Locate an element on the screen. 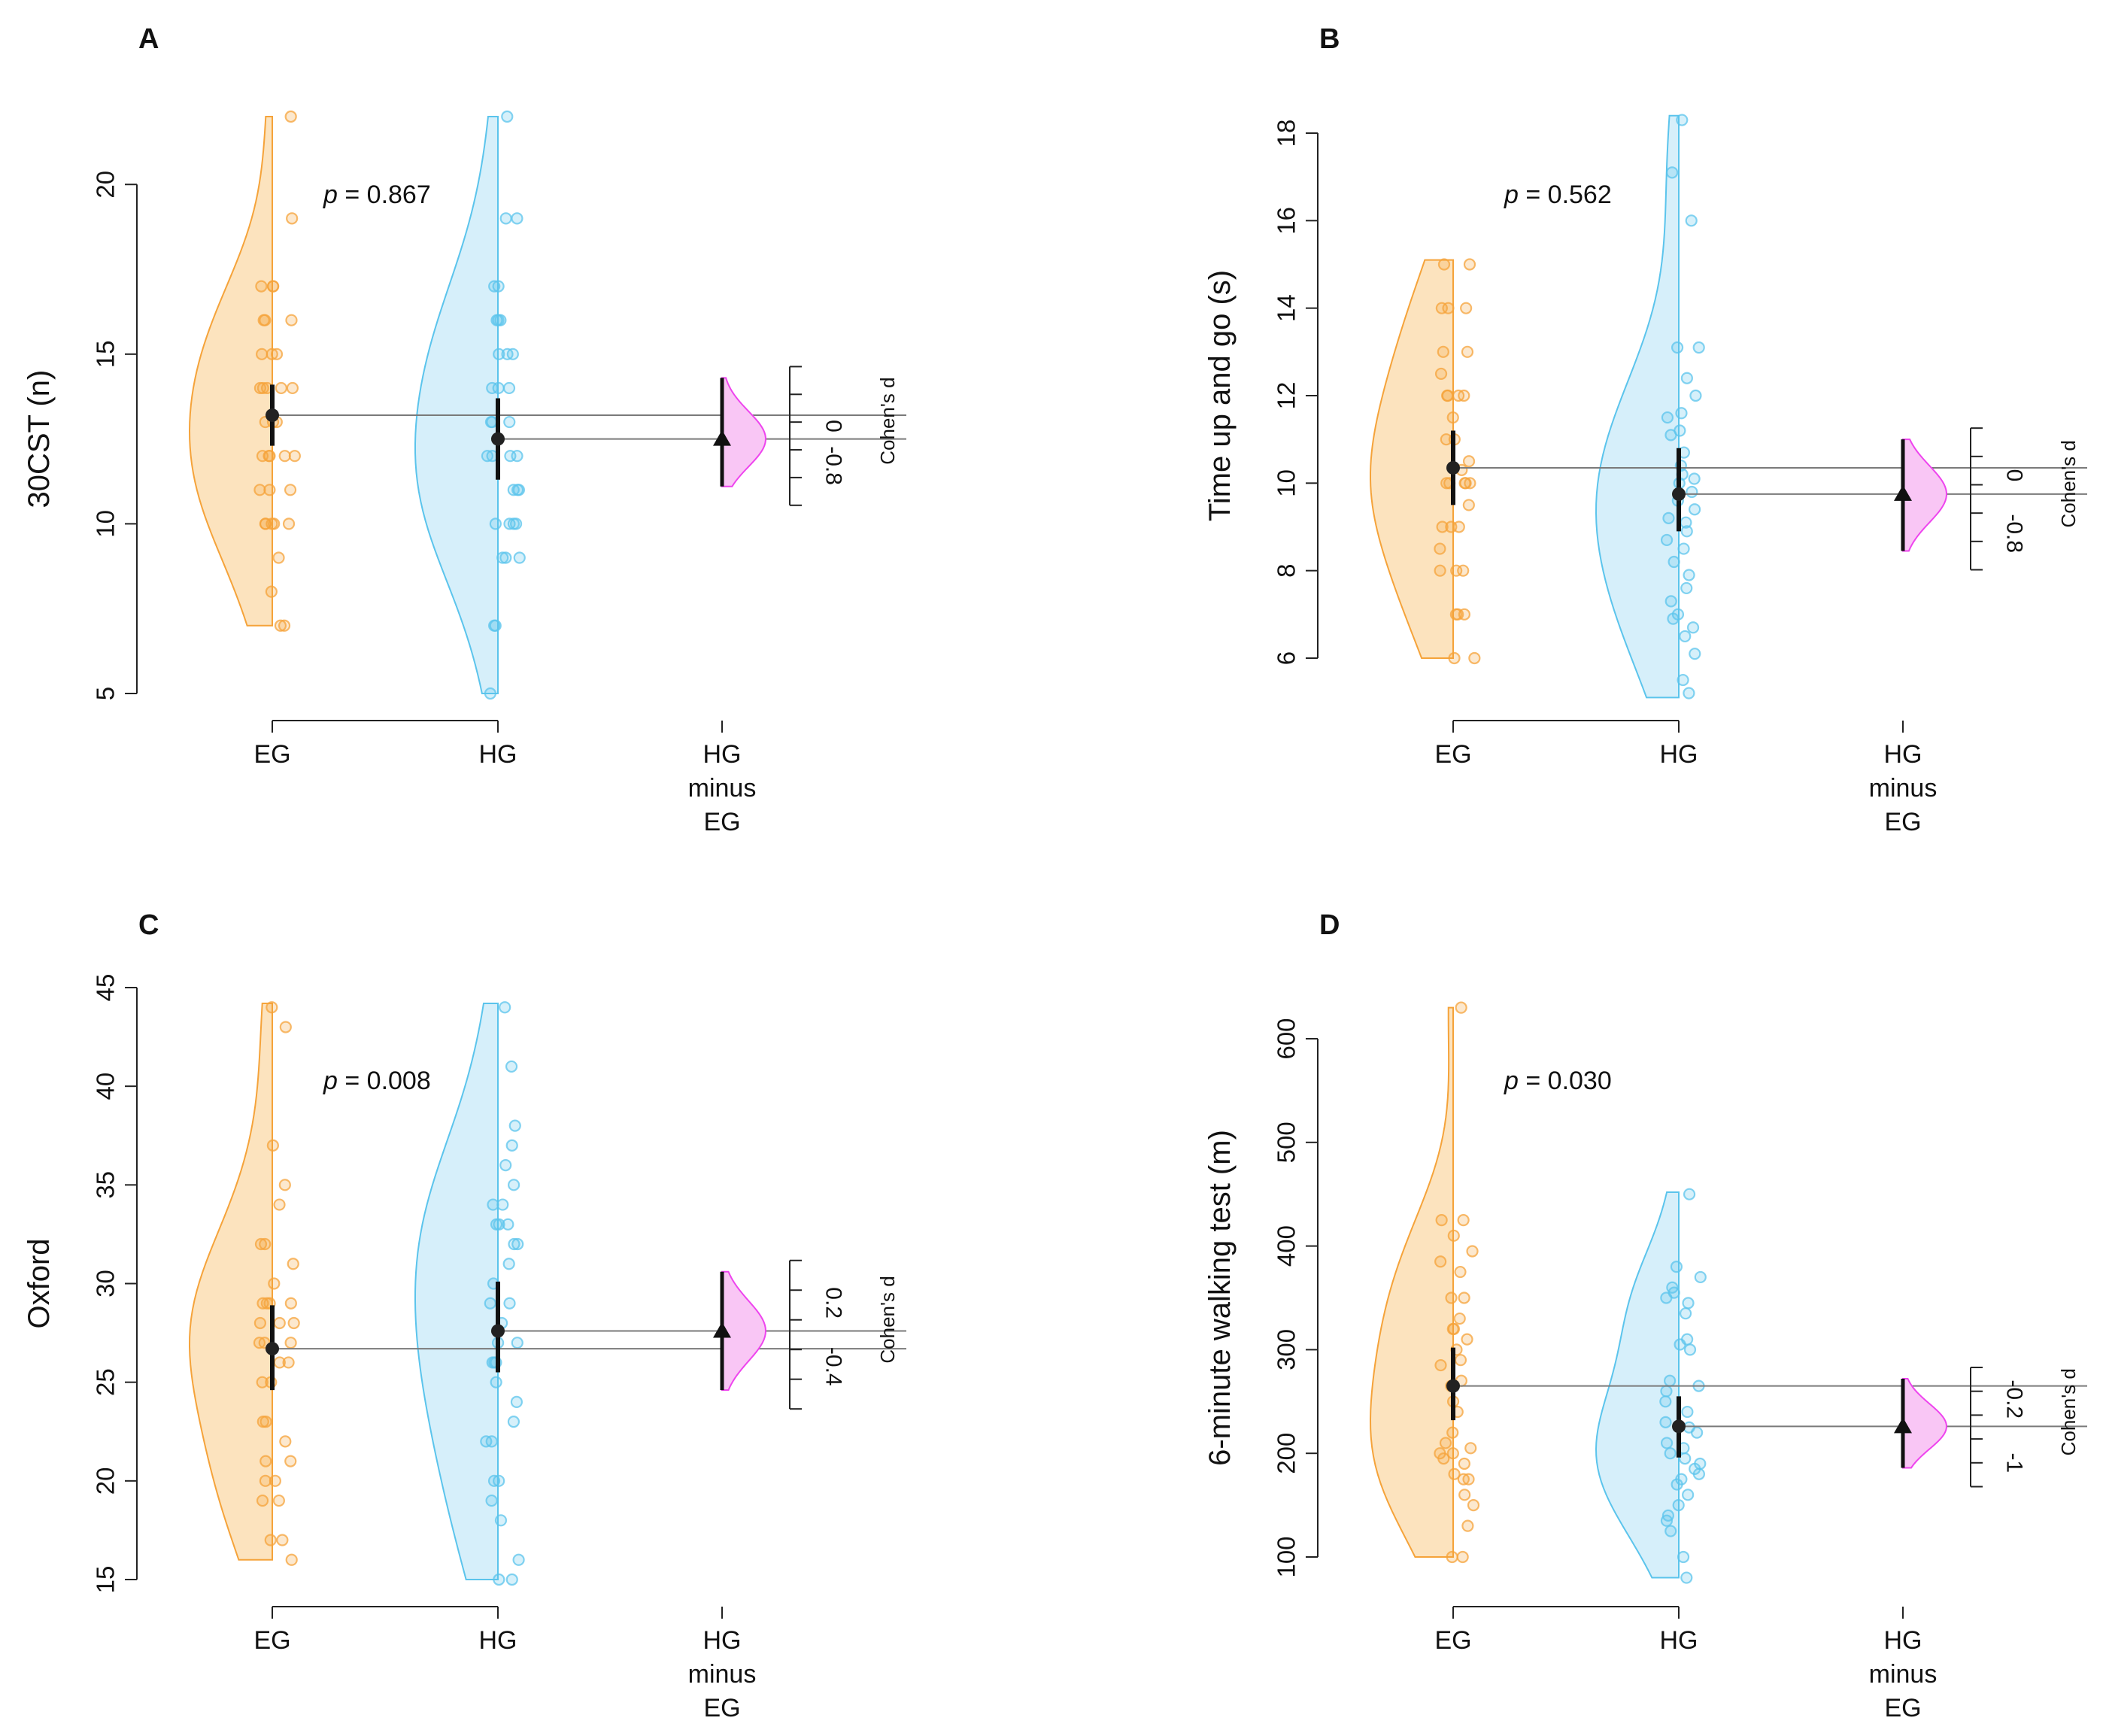 The image size is (2106, 1736). y-tick-label: 5 is located at coordinates (106, 693).